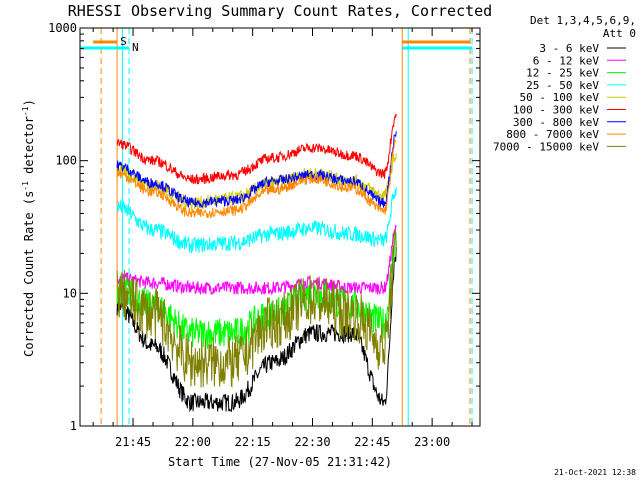 This screenshot has width=640, height=480. What do you see at coordinates (432, 442) in the screenshot?
I see `x-tick-label: 23:00` at bounding box center [432, 442].